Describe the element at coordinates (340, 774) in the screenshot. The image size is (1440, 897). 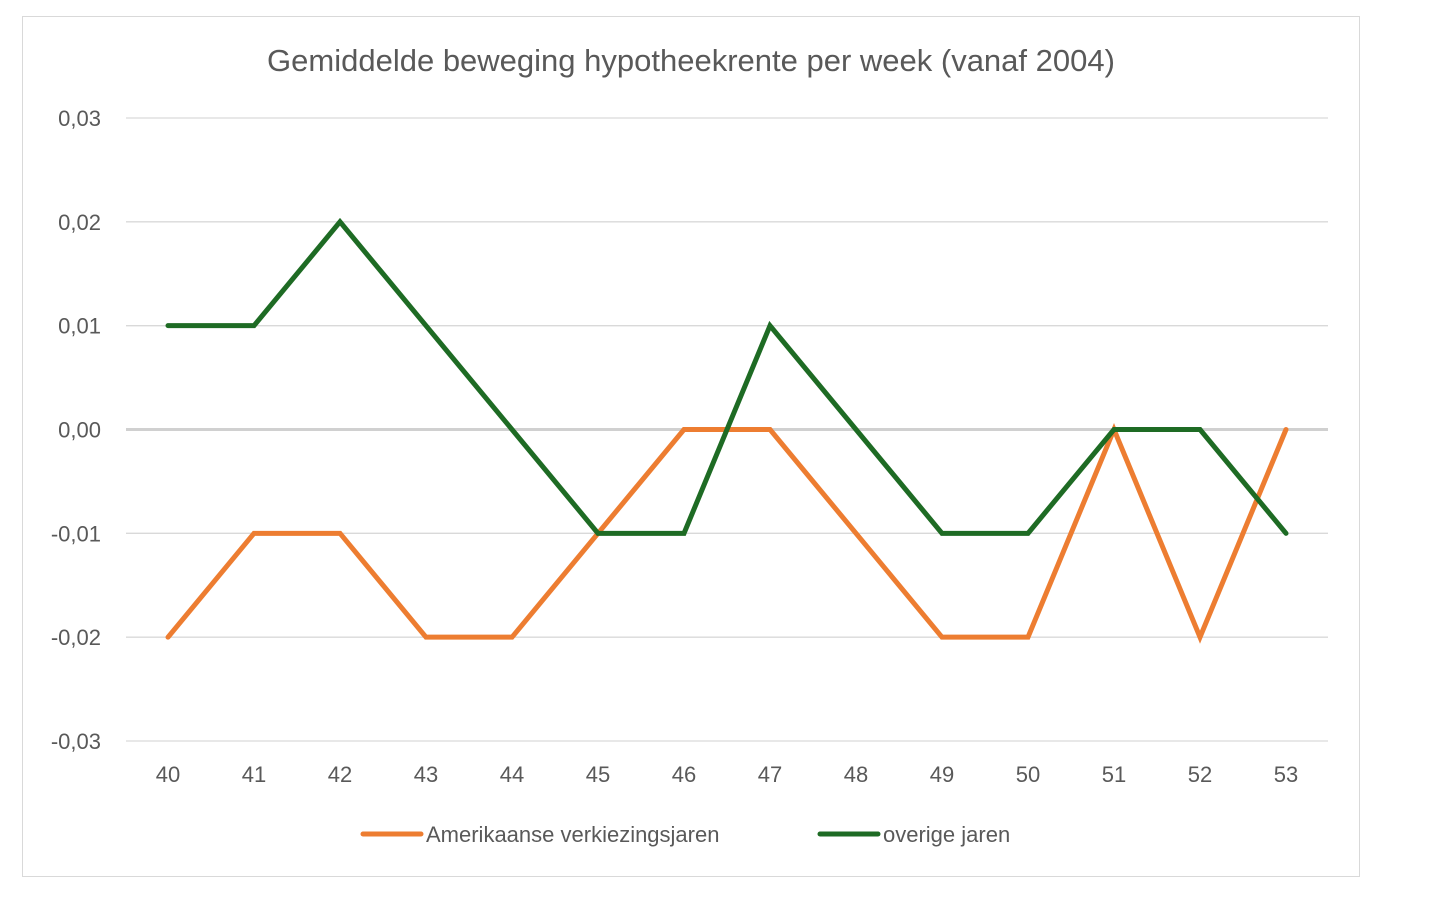
I see `x-tick-label: 42` at that location.